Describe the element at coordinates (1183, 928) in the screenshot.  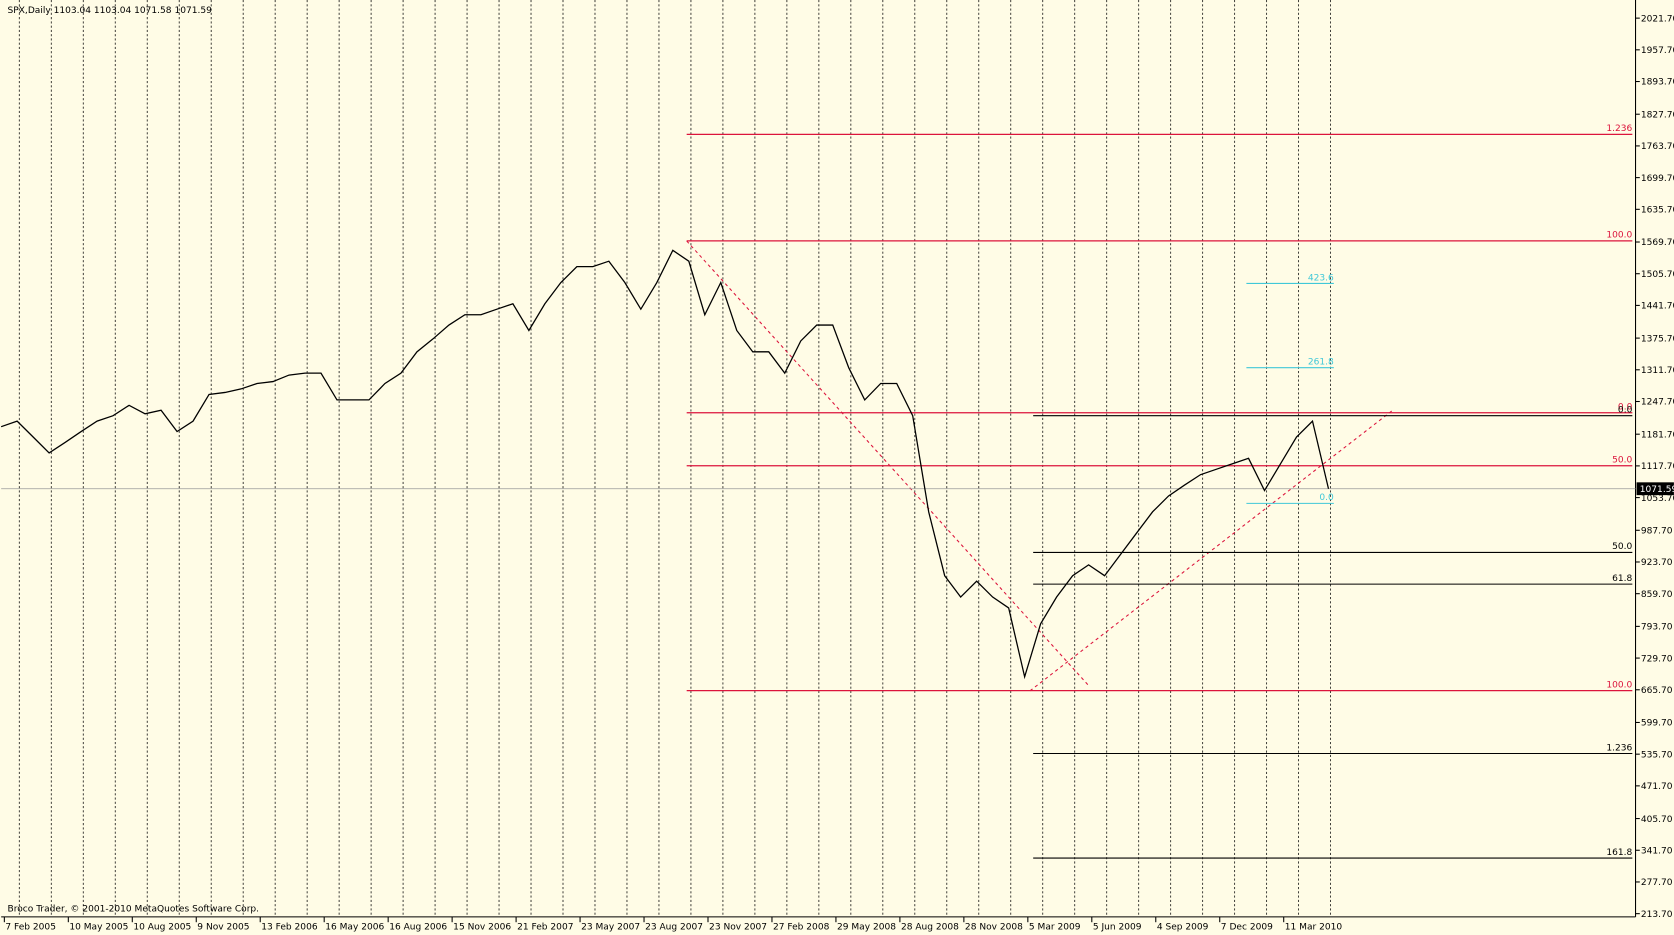
I see `x-tick-label: 4 Sep 2009` at that location.